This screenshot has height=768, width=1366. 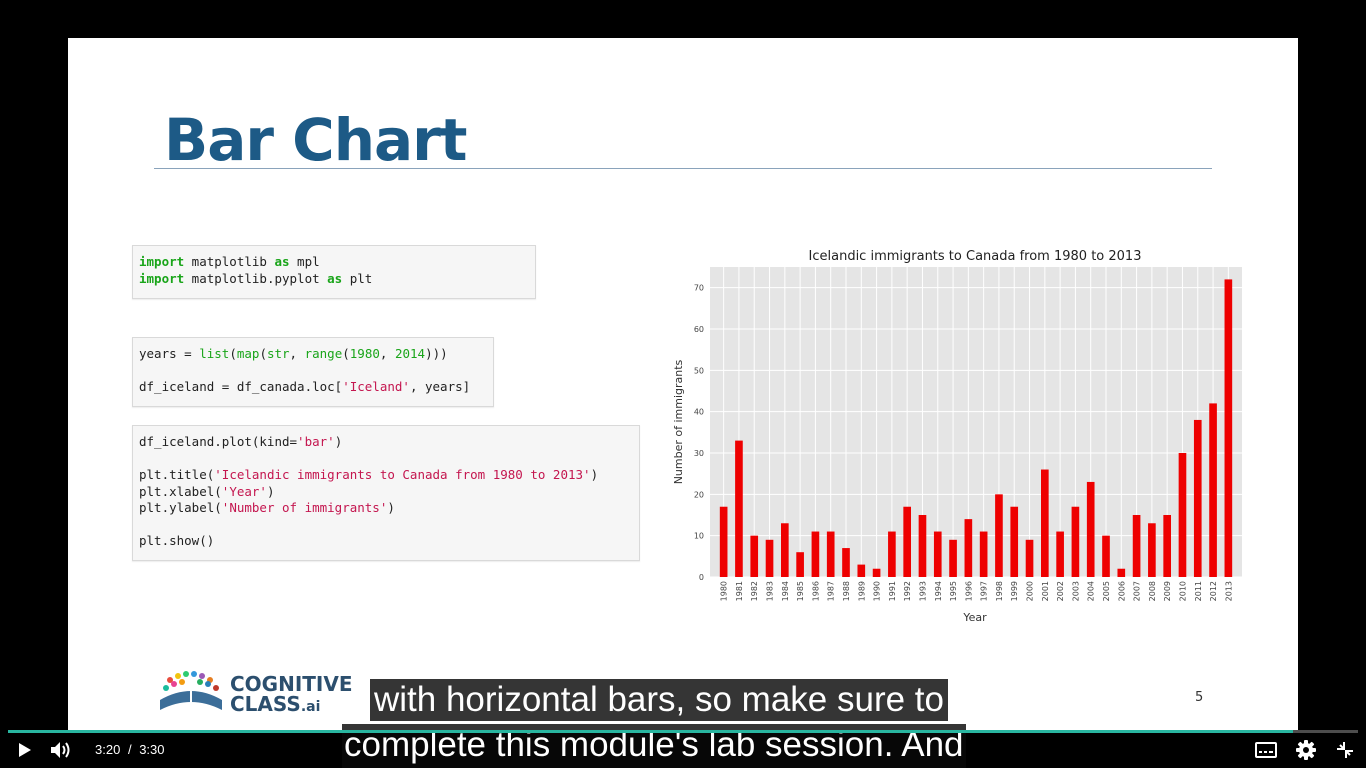 I want to click on bar-1995, so click(x=953, y=558).